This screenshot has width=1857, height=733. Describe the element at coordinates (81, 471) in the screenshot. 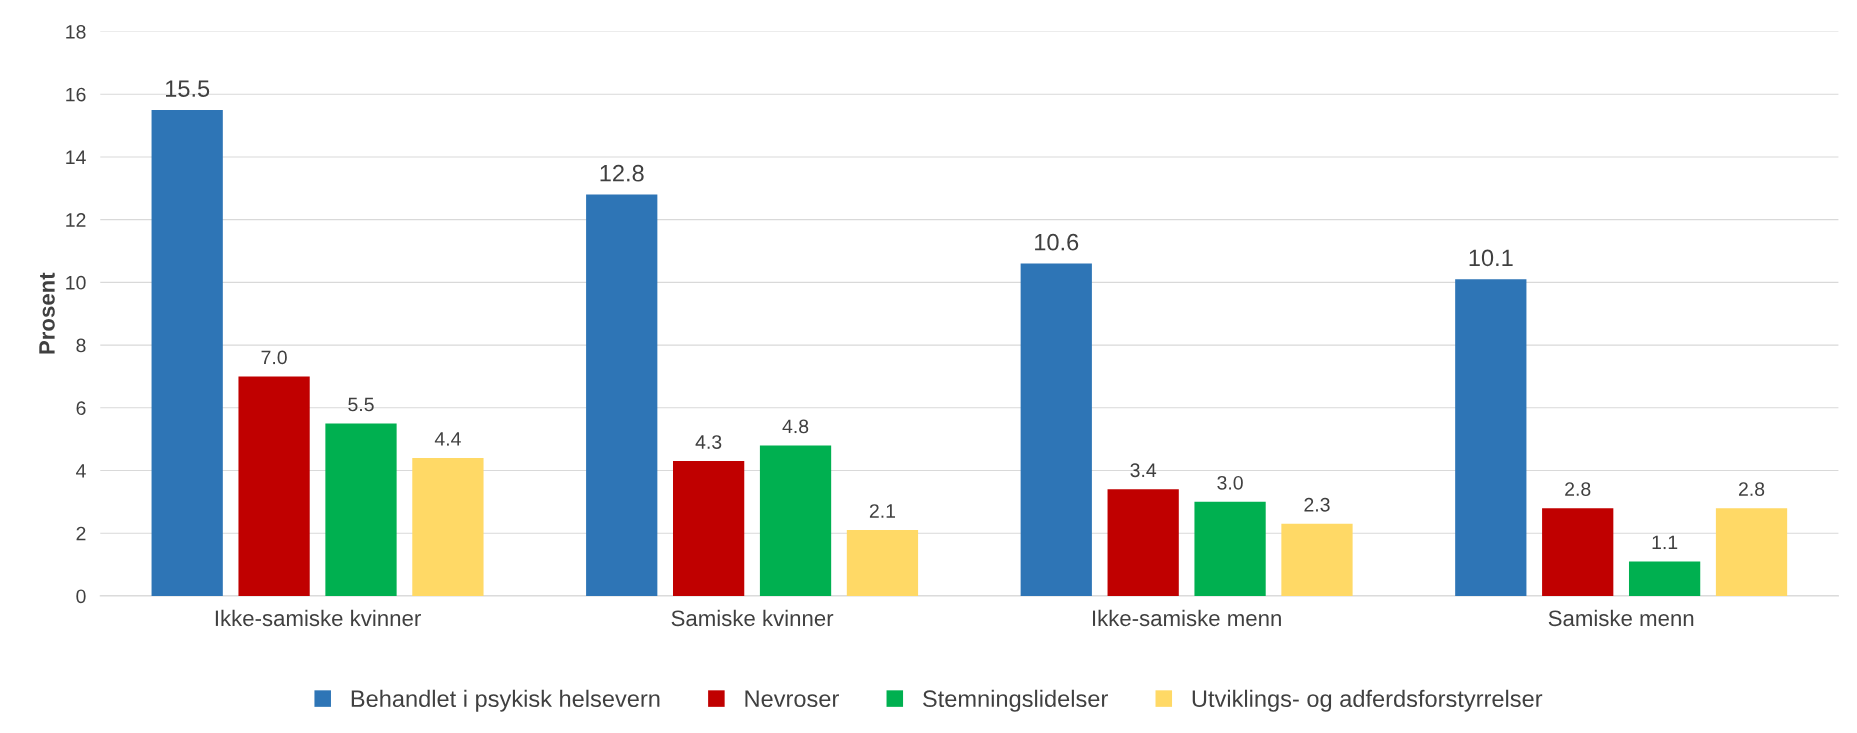

I see `y-tick-label: 4` at that location.